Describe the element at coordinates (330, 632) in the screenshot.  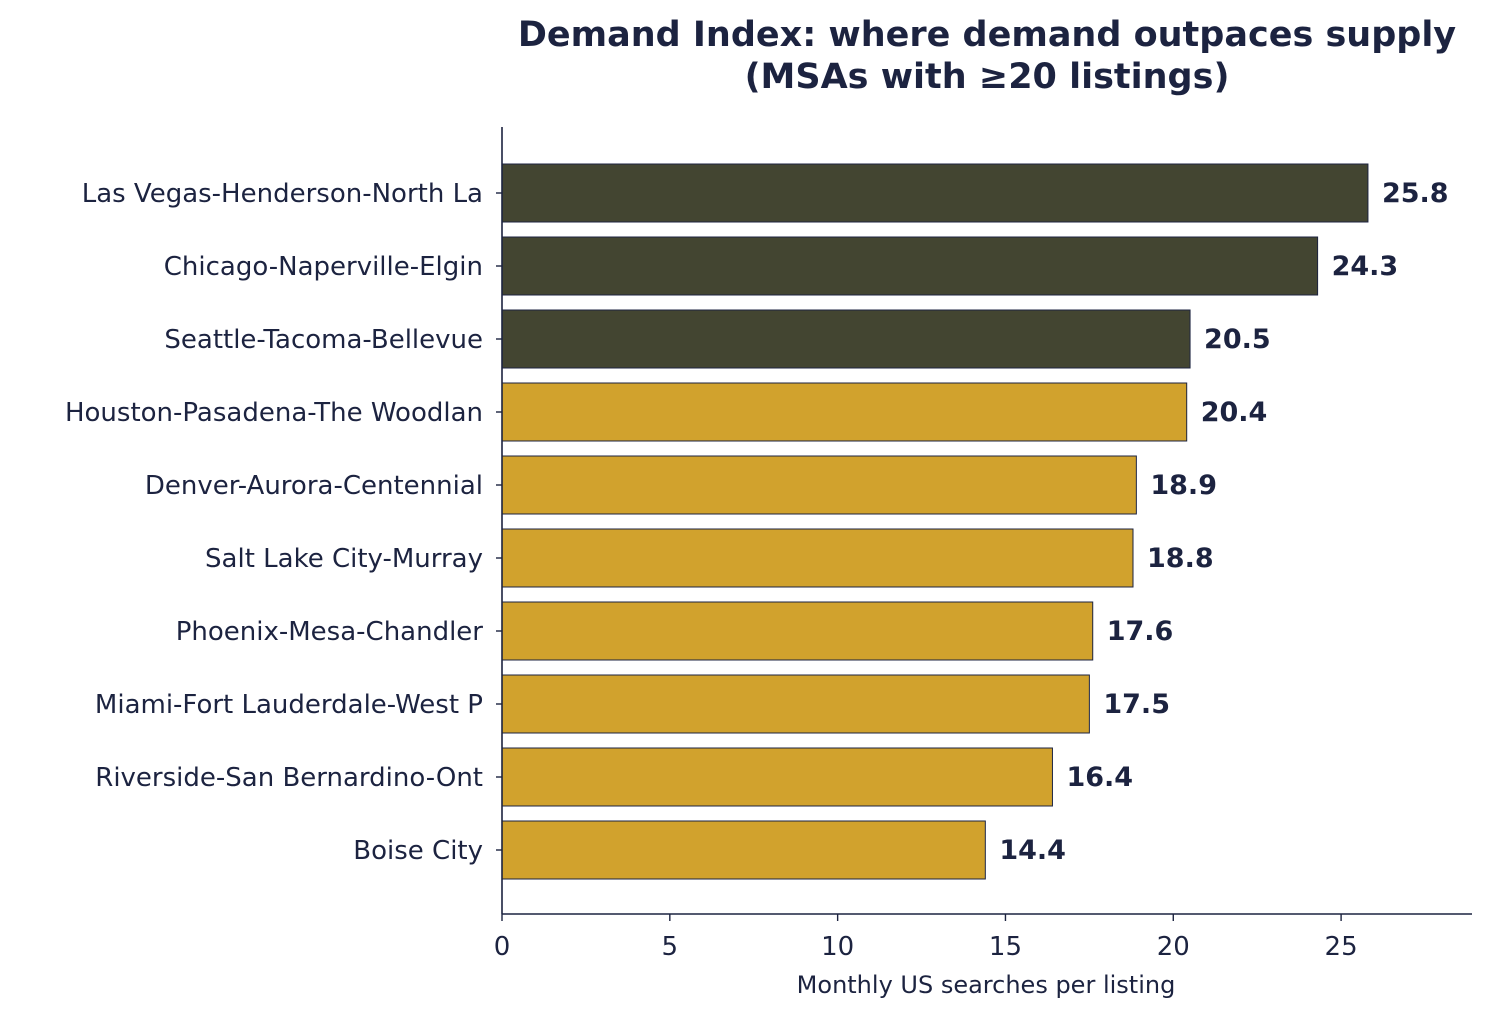
I see `category-label: Phoenix-Mesa-Chandler` at that location.